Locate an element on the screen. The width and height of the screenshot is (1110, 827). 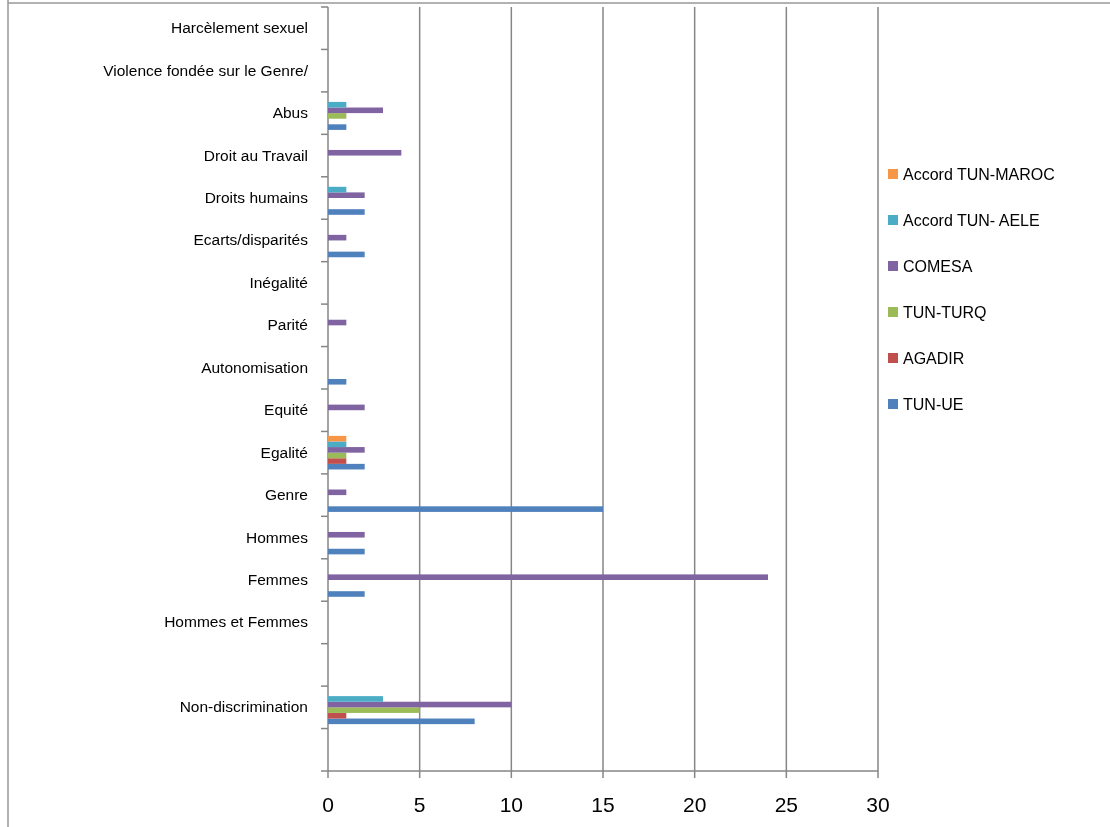
x-tick-label: 25 is located at coordinates (786, 804).